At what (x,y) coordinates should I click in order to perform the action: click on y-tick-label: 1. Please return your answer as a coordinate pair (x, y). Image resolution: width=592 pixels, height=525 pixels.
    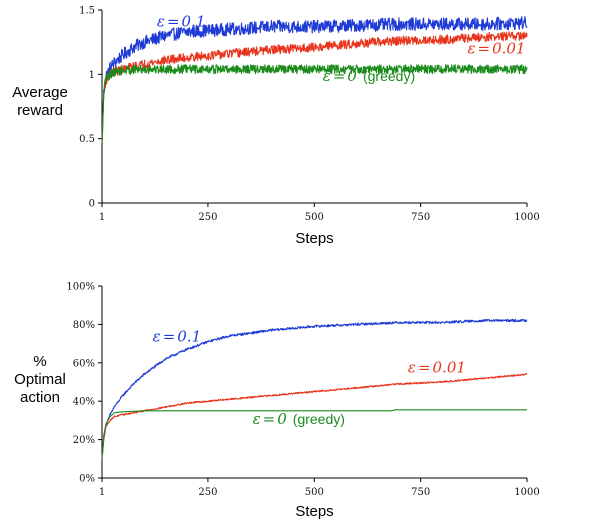
    Looking at the image, I should click on (92, 75).